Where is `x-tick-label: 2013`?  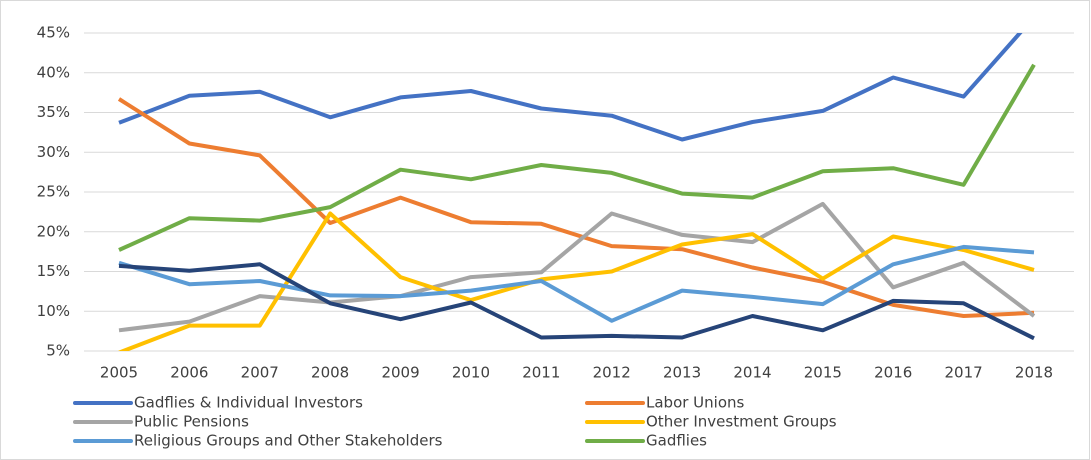
x-tick-label: 2013 is located at coordinates (682, 373).